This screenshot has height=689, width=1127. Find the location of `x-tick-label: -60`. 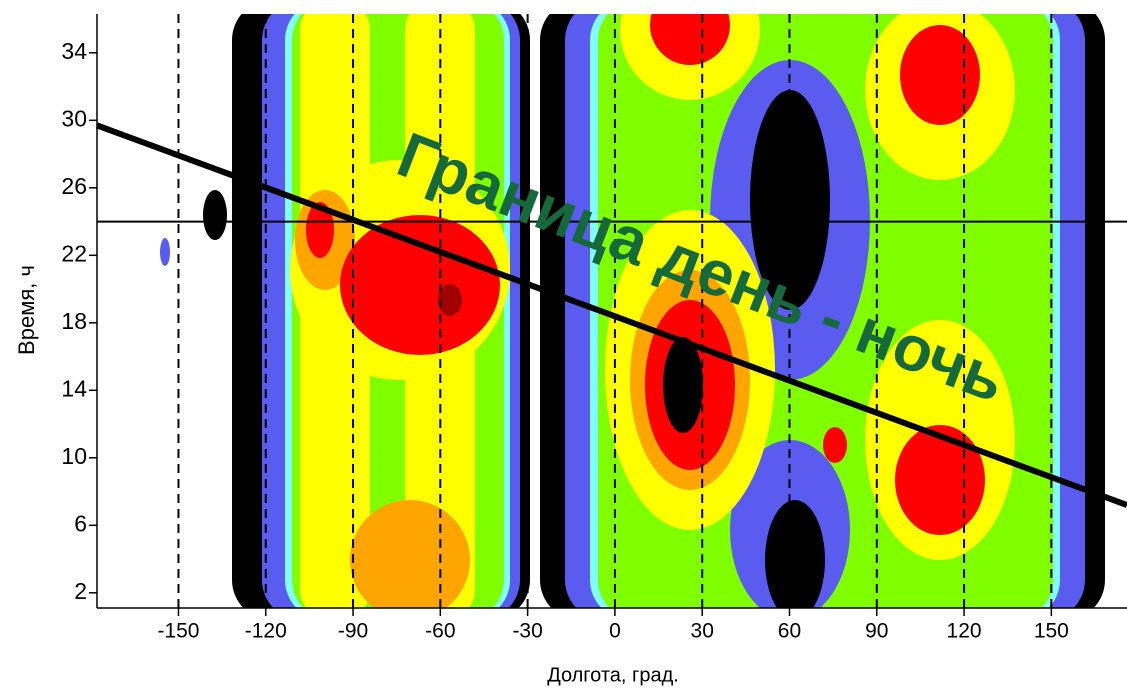

x-tick-label: -60 is located at coordinates (440, 631).